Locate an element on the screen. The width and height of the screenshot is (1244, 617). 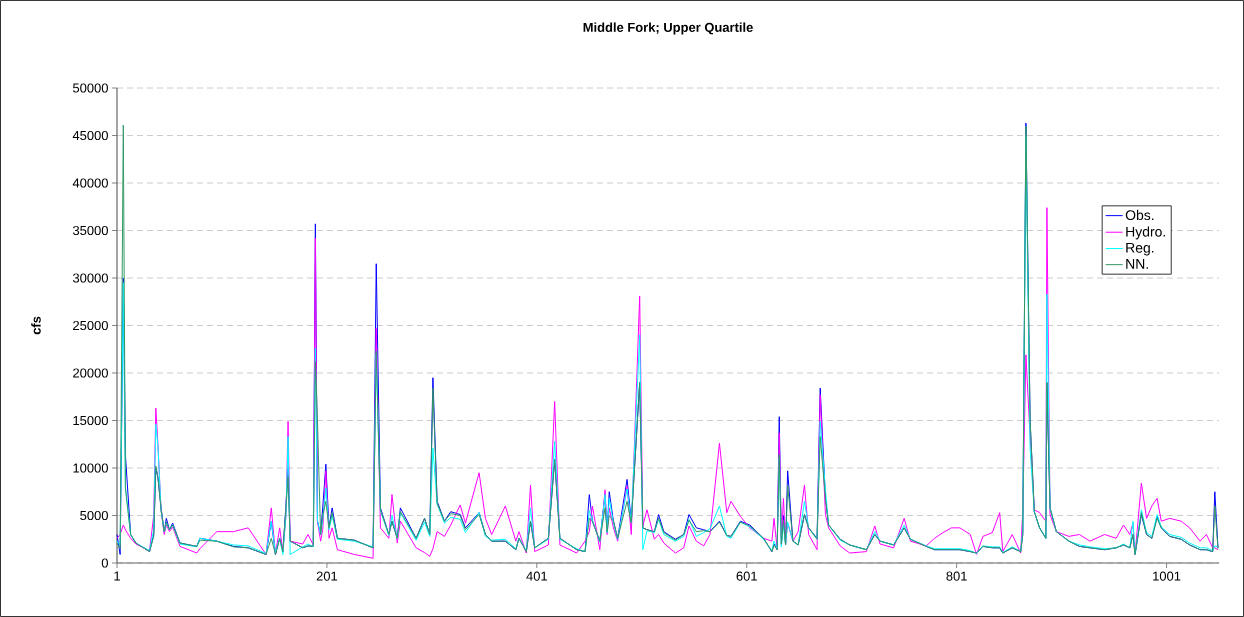
y-tick-label: 20000 is located at coordinates (90, 373).